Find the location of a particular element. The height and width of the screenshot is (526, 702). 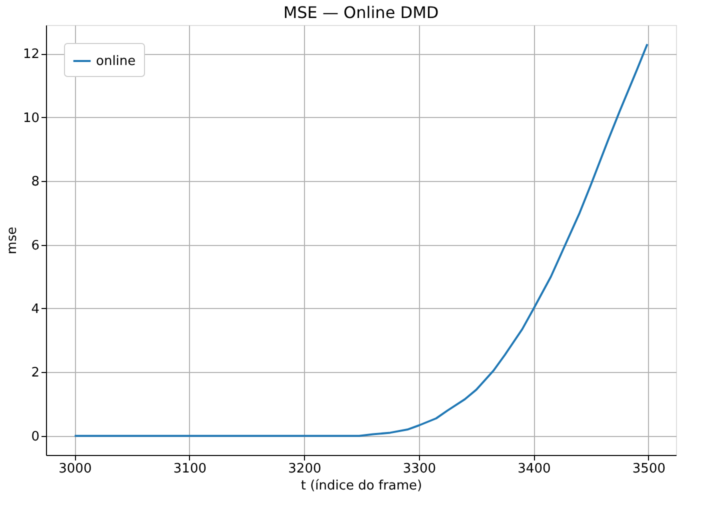

y-tick-label: 12 is located at coordinates (31, 54).